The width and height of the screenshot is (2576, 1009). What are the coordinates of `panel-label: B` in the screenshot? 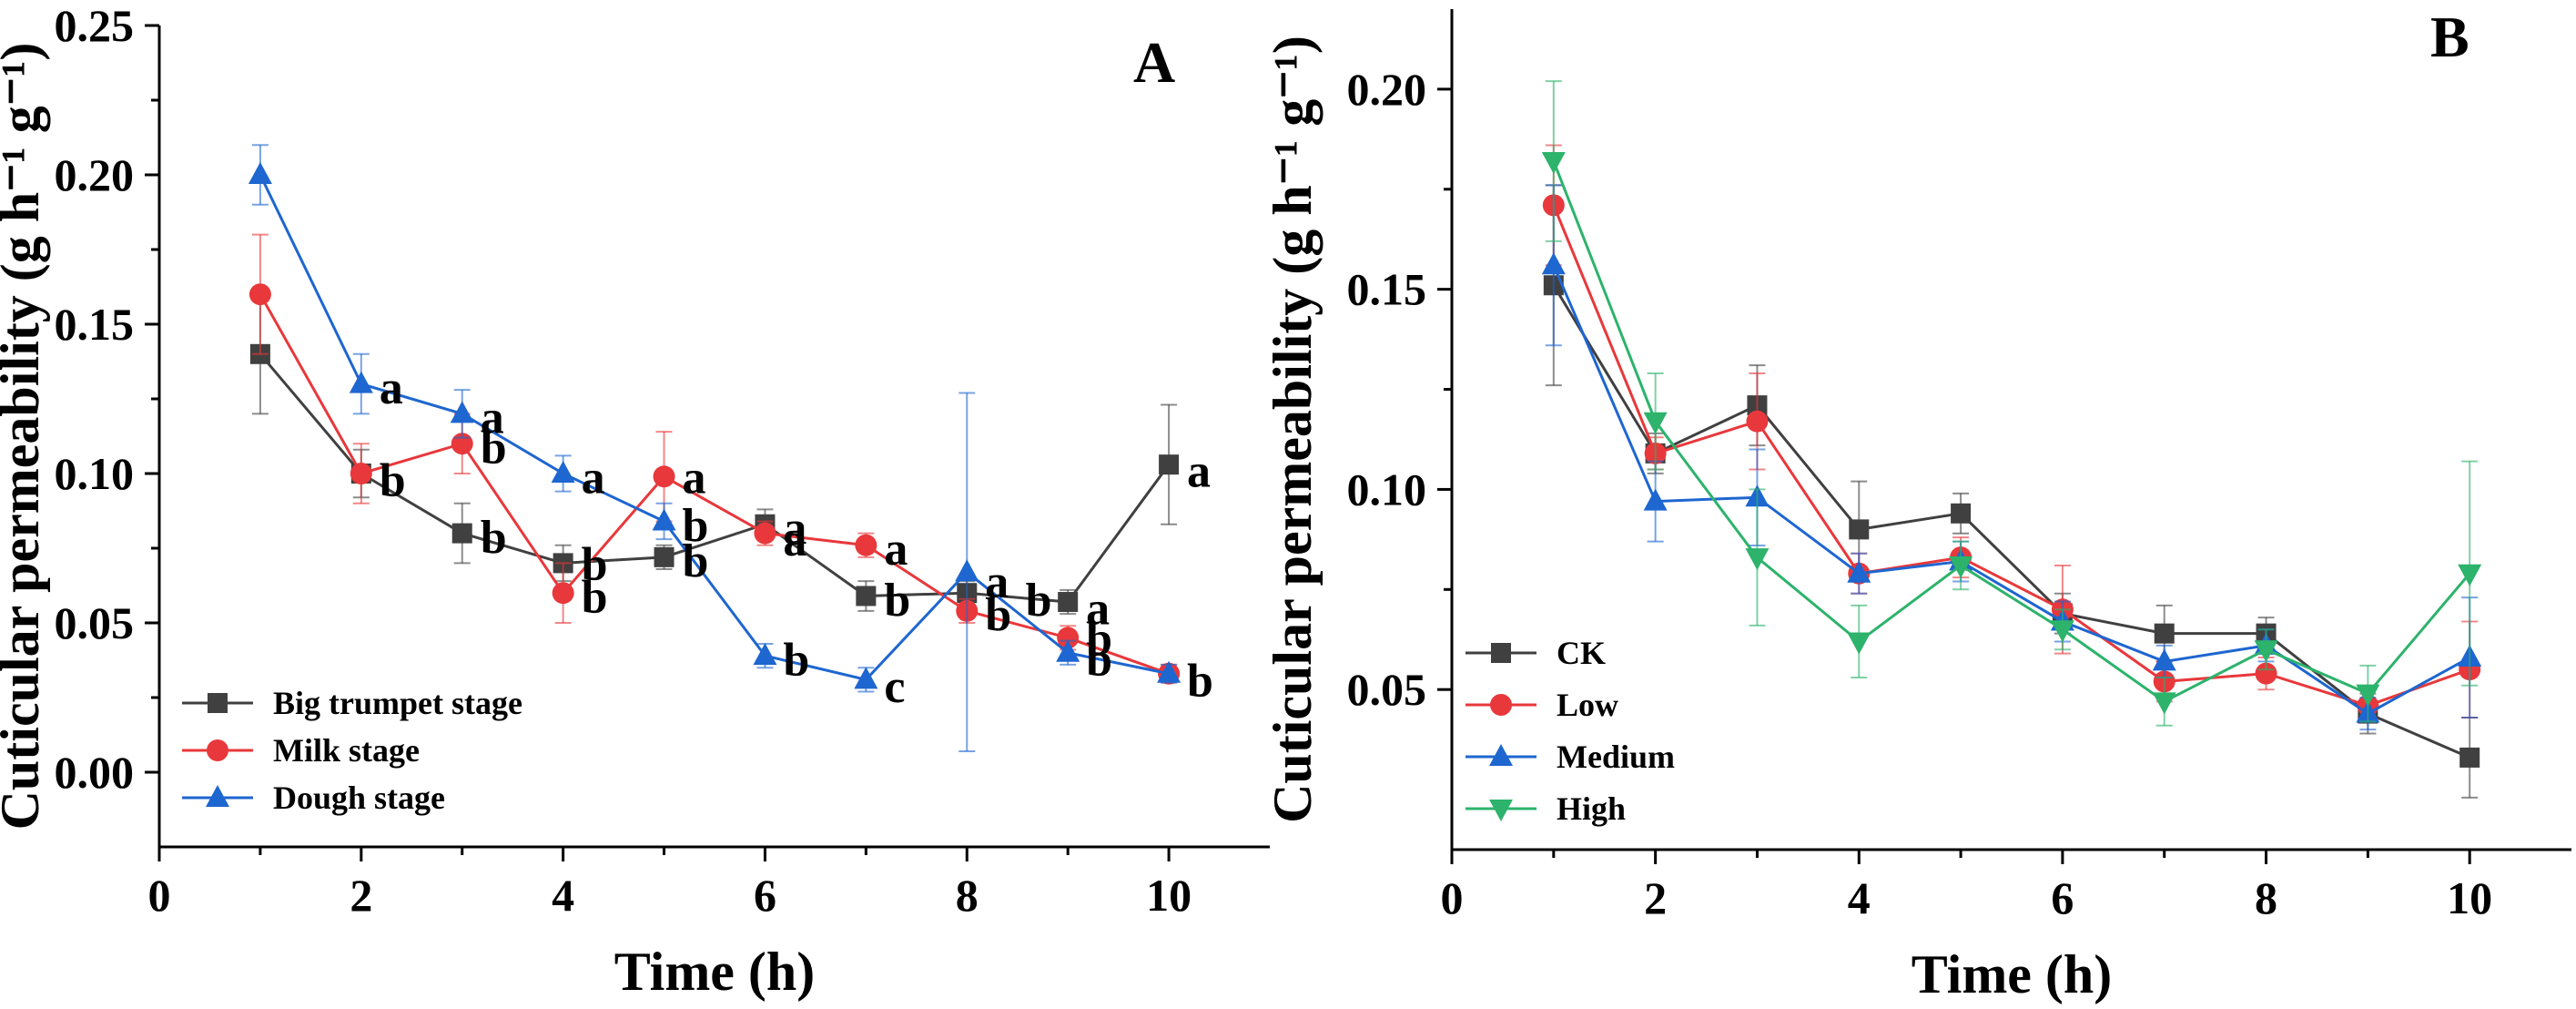 It's located at (2450, 37).